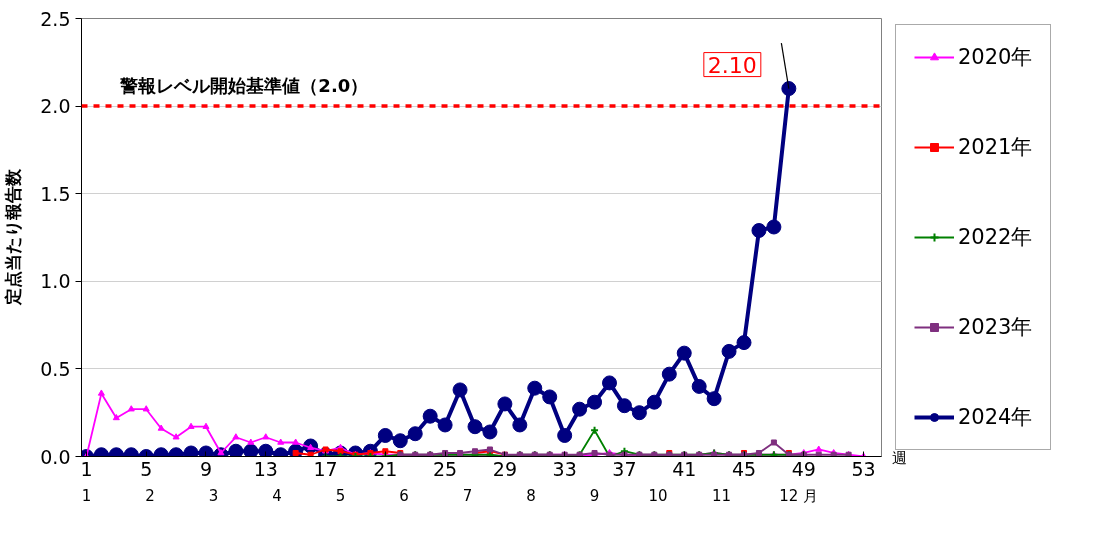 This screenshot has height=542, width=1107. Describe the element at coordinates (404, 495) in the screenshot. I see `text: 6` at that location.